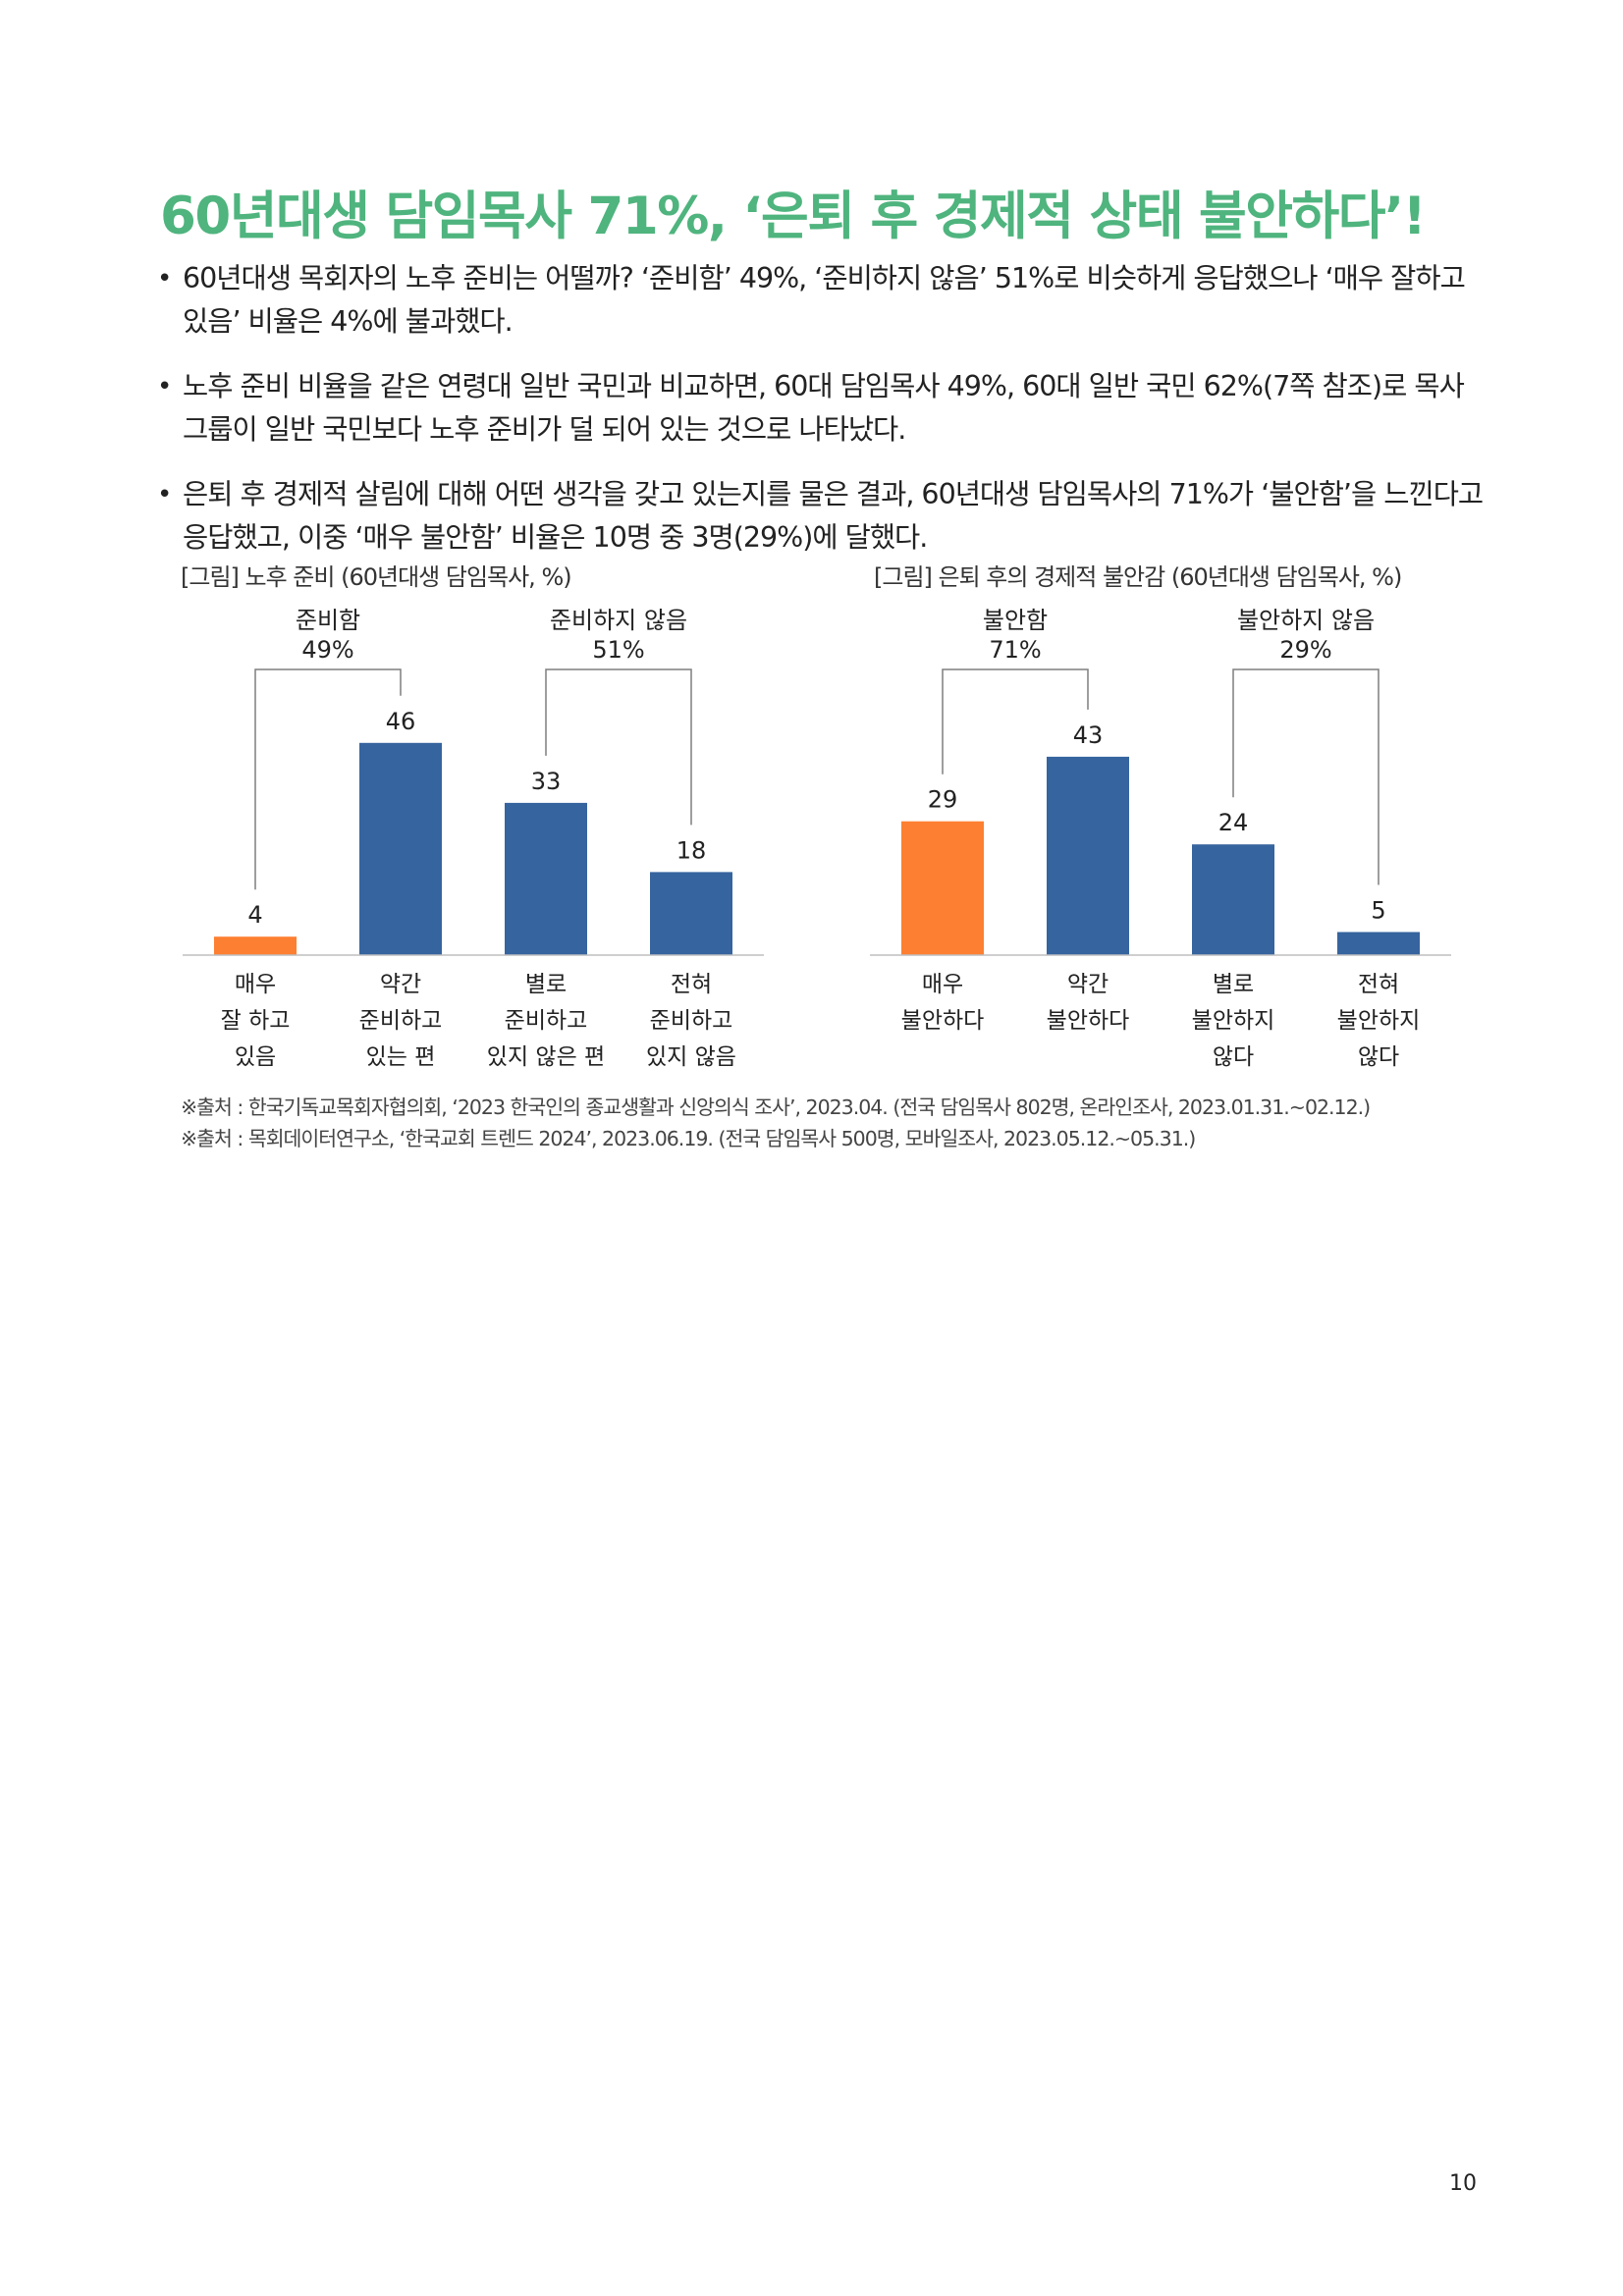 Image resolution: width=1623 pixels, height=2296 pixels. Describe the element at coordinates (1463, 2183) in the screenshot. I see `page-number: 10` at that location.